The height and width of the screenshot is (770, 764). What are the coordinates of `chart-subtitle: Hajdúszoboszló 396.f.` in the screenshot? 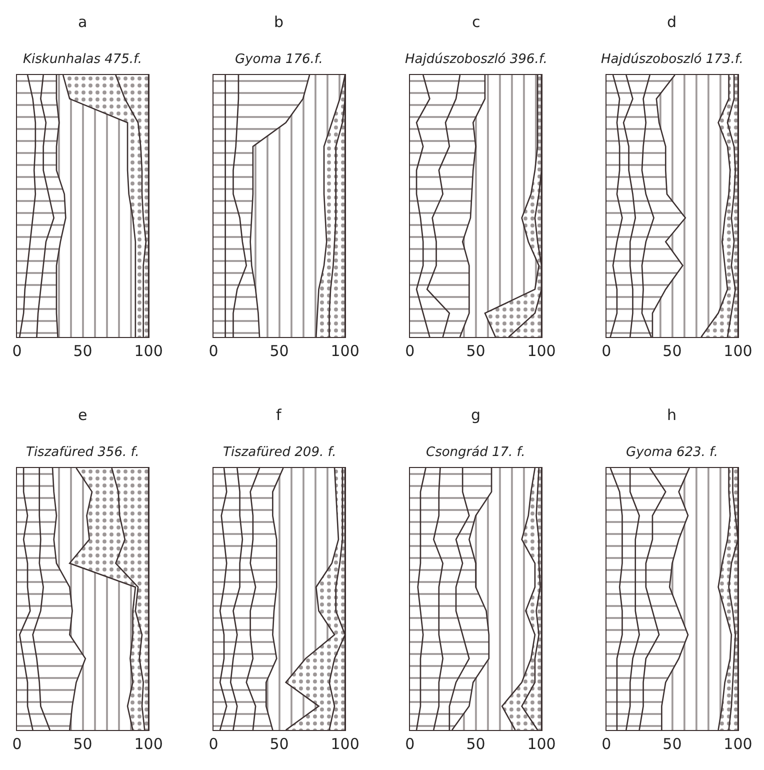 It's located at (476, 59).